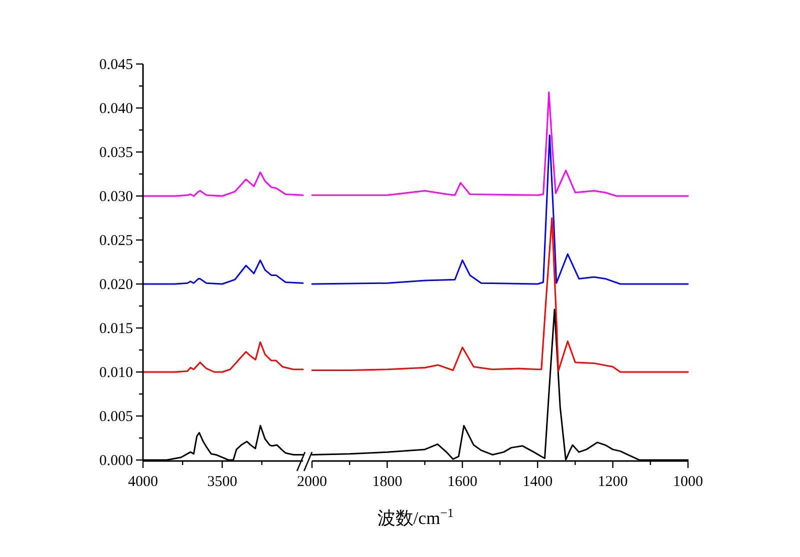 The height and width of the screenshot is (557, 800). Describe the element at coordinates (387, 482) in the screenshot. I see `x-tick-label: 1800` at that location.